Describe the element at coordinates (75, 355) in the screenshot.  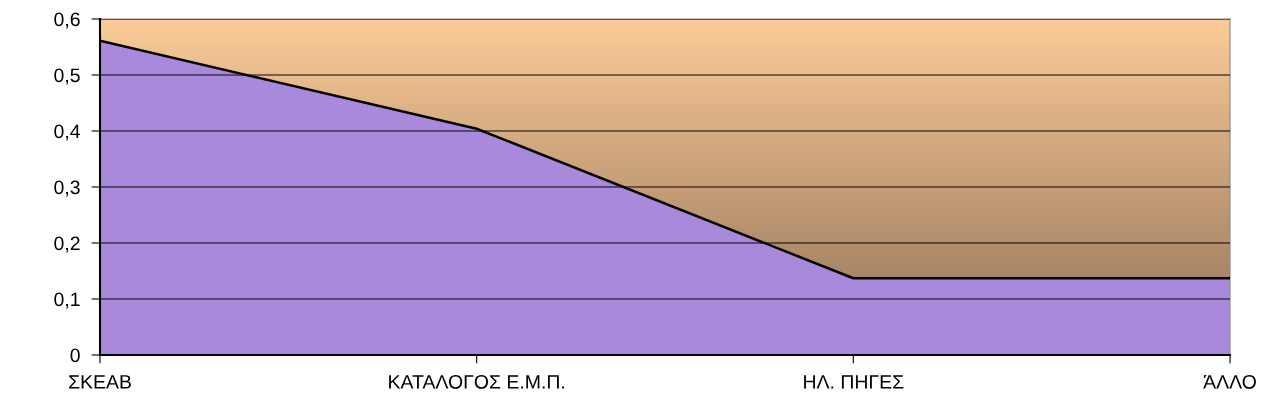
I see `y-tick-label: 0` at that location.